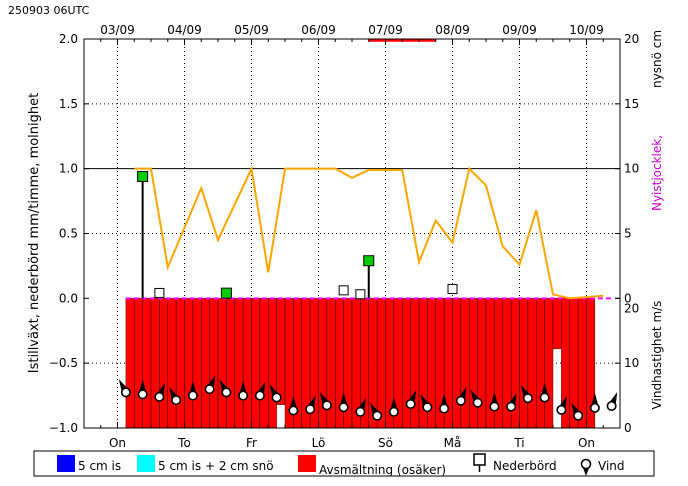  What do you see at coordinates (385, 30) in the screenshot?
I see `top-date-label: 07/09` at bounding box center [385, 30].